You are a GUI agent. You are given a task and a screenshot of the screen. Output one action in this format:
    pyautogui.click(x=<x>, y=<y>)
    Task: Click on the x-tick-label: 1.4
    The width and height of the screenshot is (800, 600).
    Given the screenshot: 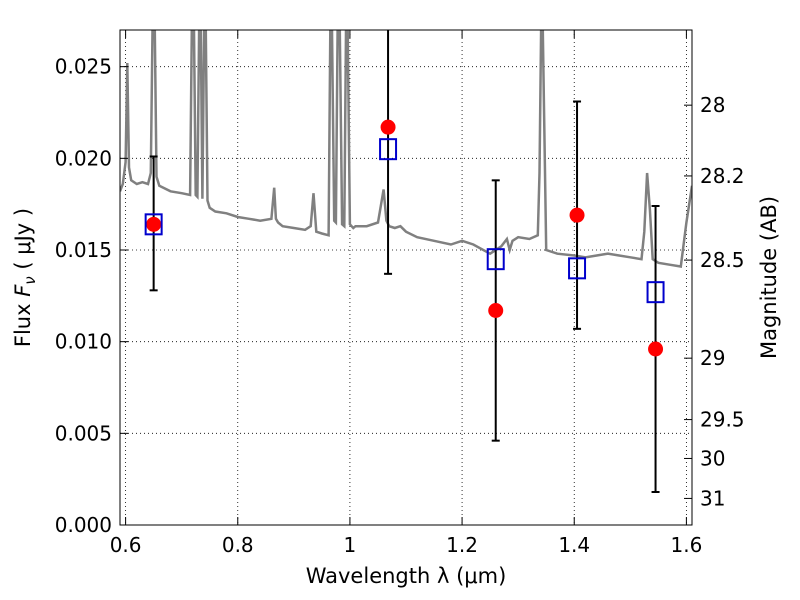 What is the action you would take?
    pyautogui.click(x=574, y=545)
    